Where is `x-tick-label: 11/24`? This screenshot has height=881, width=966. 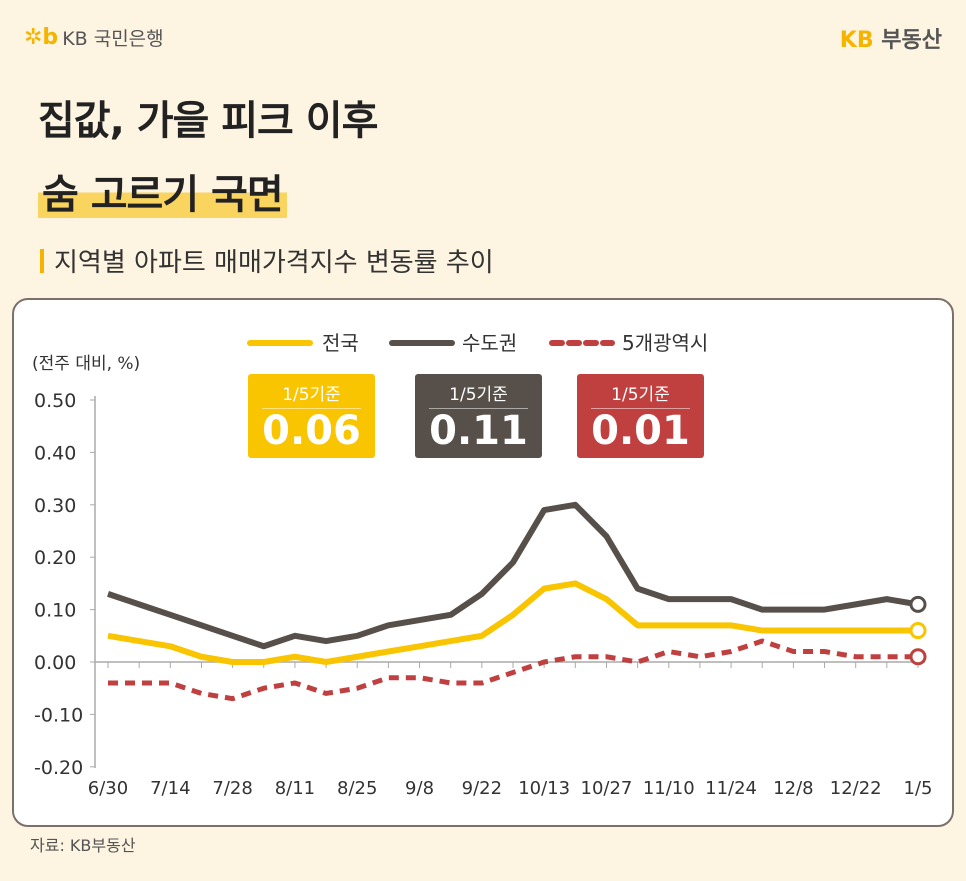
x-tick-label: 11/24 is located at coordinates (731, 788).